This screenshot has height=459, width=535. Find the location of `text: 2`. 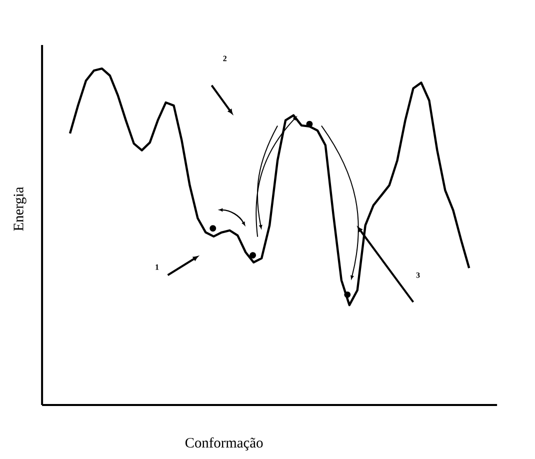

text: 2 is located at coordinates (225, 59).